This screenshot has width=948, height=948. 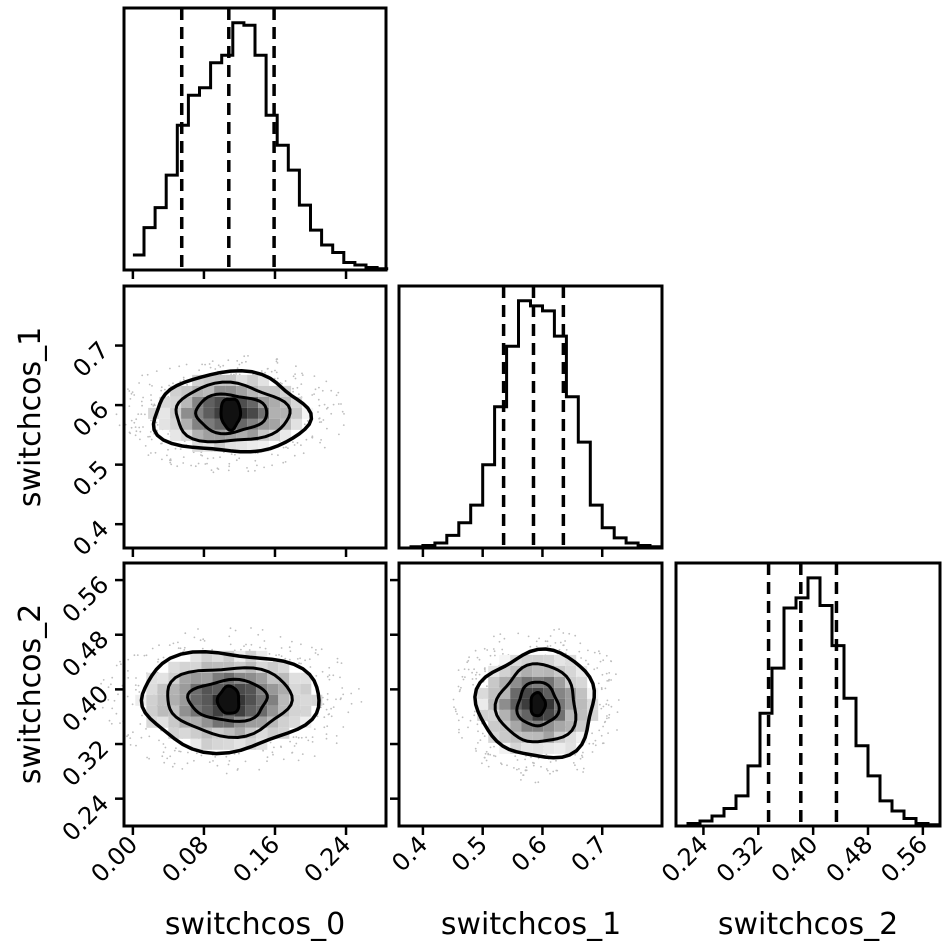 What do you see at coordinates (808, 924) in the screenshot?
I see `x-axis-label-switchcos-2: switchcos_2` at bounding box center [808, 924].